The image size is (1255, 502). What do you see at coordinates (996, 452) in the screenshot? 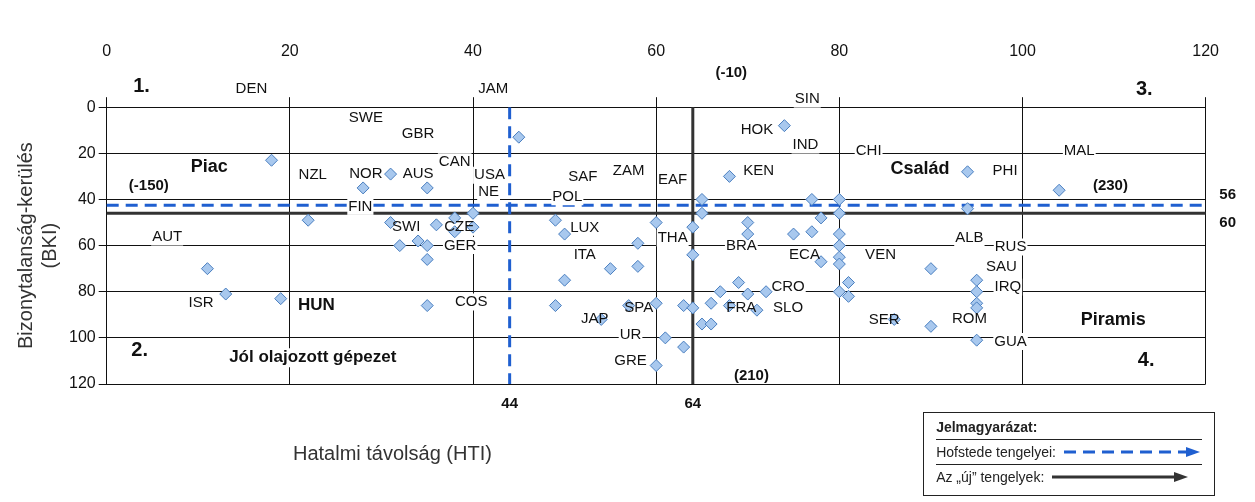
I see `text: Hofstede tengelyei:` at bounding box center [996, 452].